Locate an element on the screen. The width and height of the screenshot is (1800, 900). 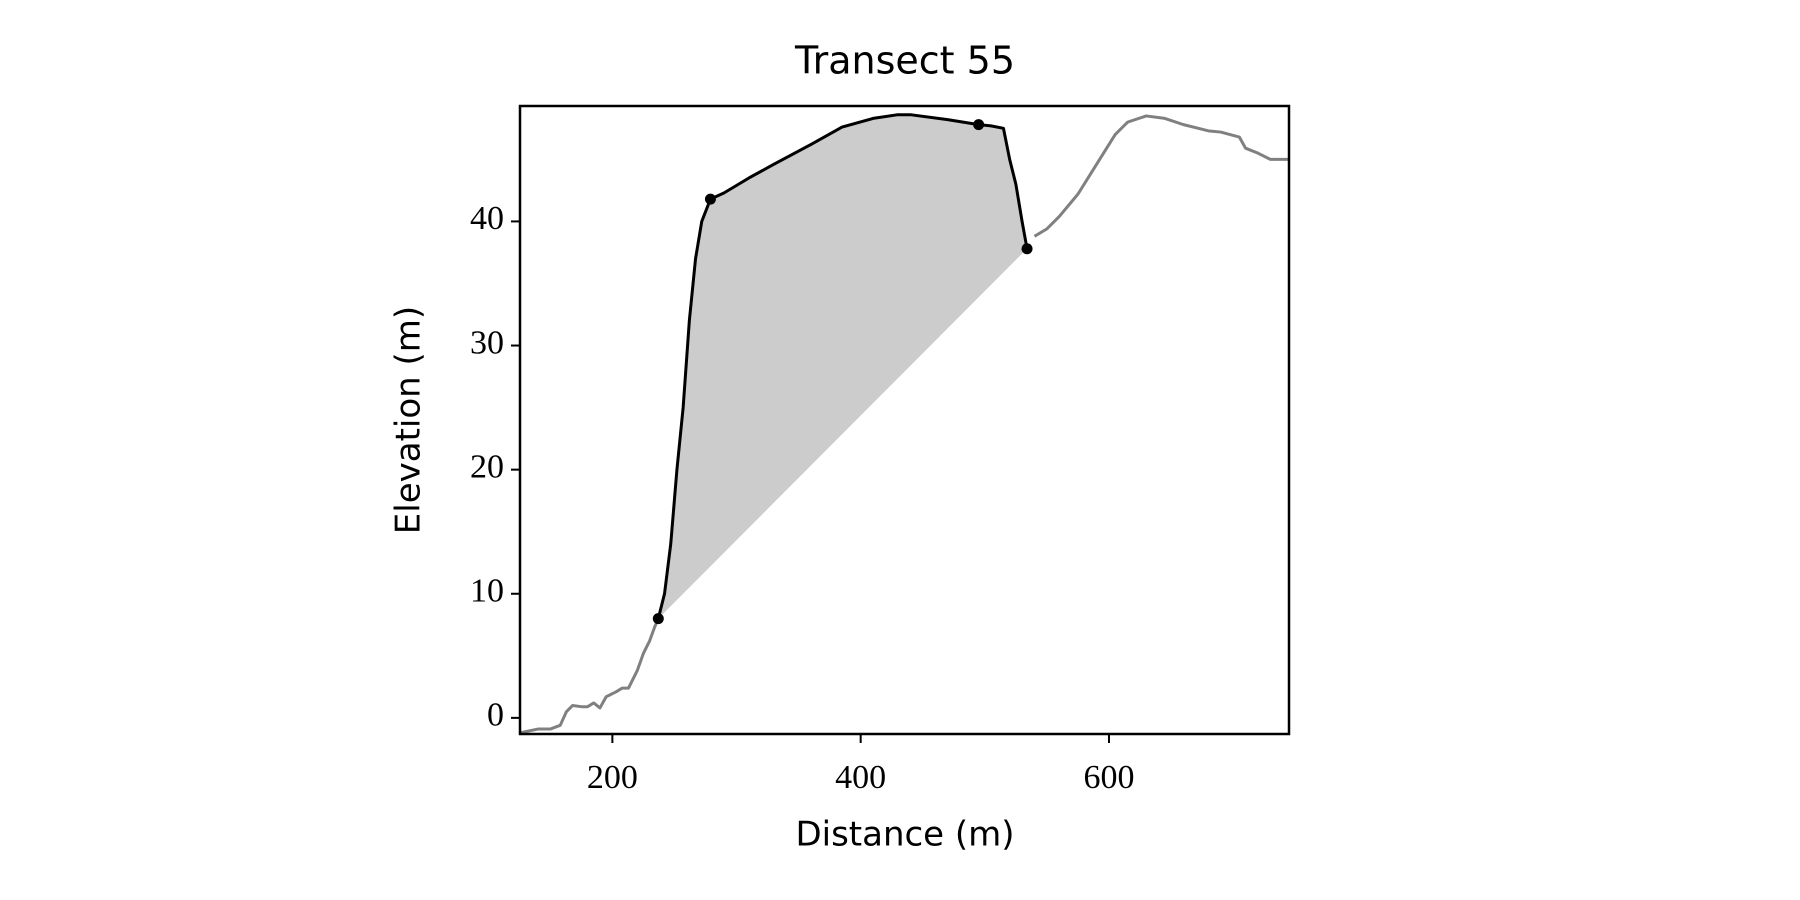
y-tick-label: 0 is located at coordinates (495, 715).